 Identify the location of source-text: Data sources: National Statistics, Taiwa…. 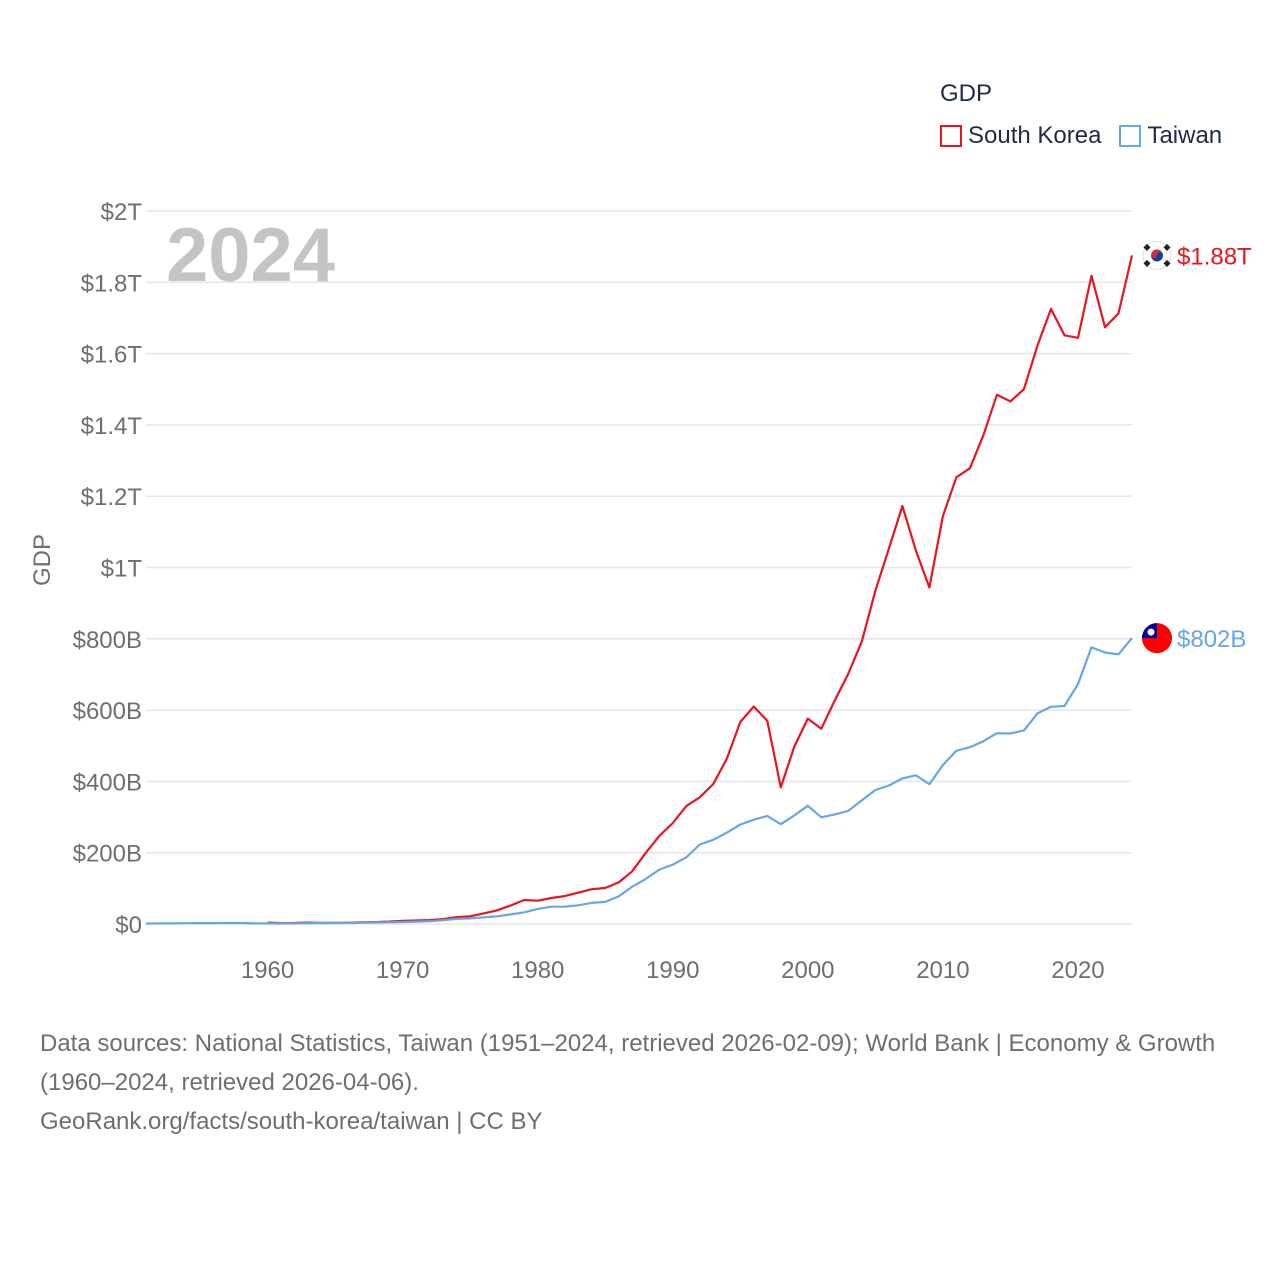
(628, 1063).